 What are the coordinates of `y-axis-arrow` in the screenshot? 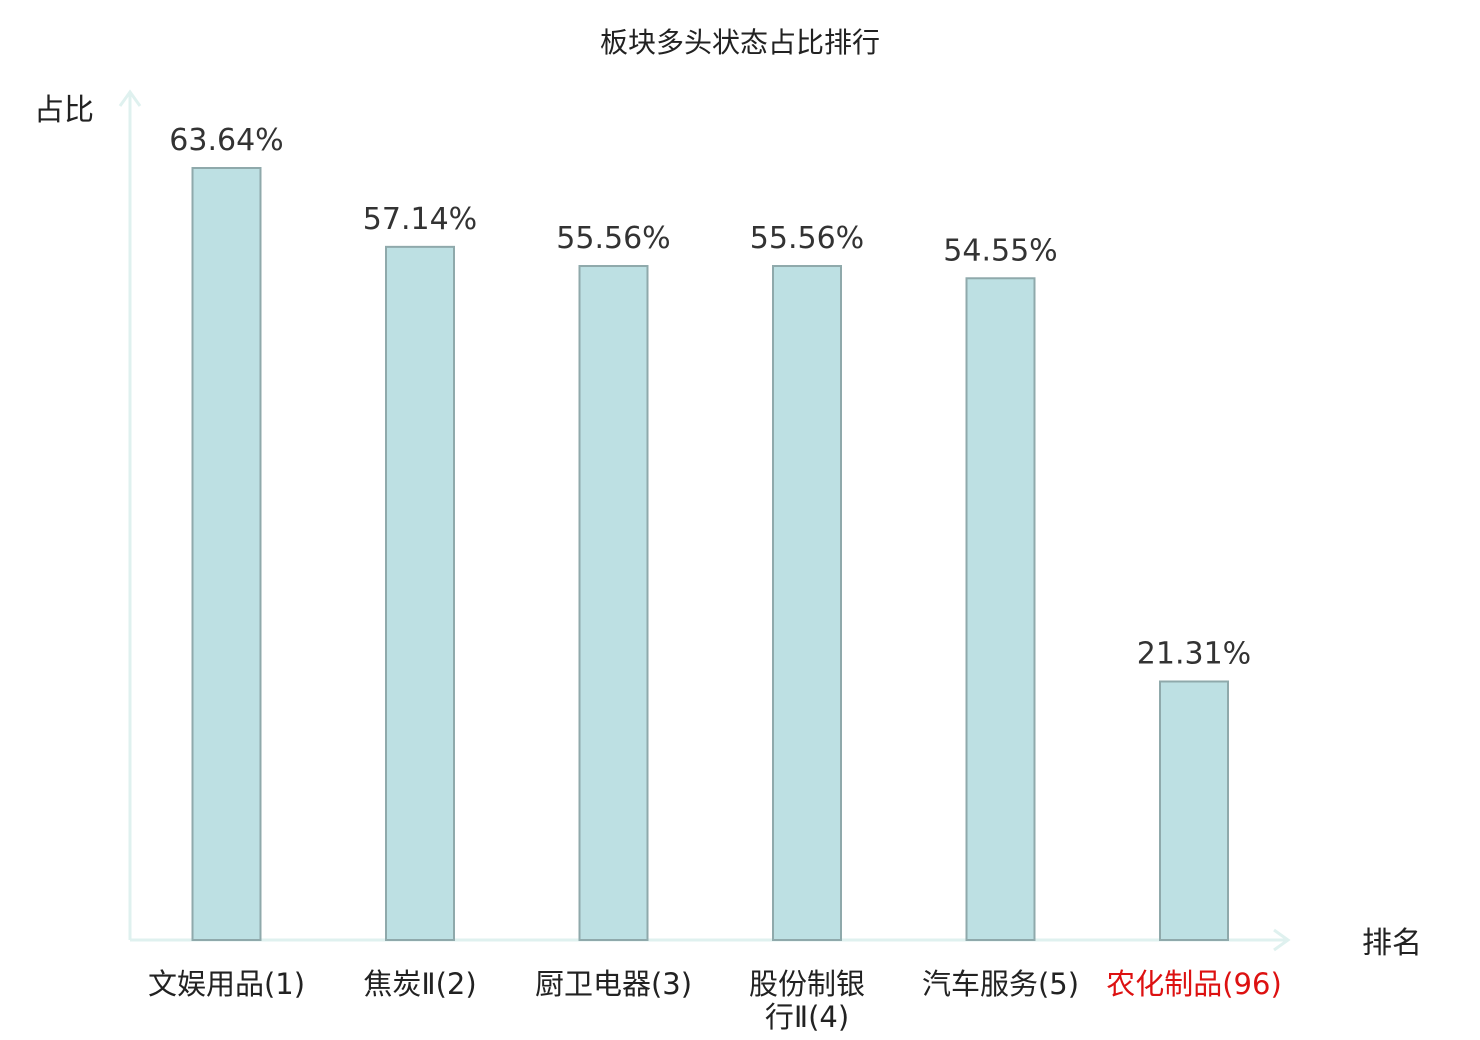 It's located at (130, 98).